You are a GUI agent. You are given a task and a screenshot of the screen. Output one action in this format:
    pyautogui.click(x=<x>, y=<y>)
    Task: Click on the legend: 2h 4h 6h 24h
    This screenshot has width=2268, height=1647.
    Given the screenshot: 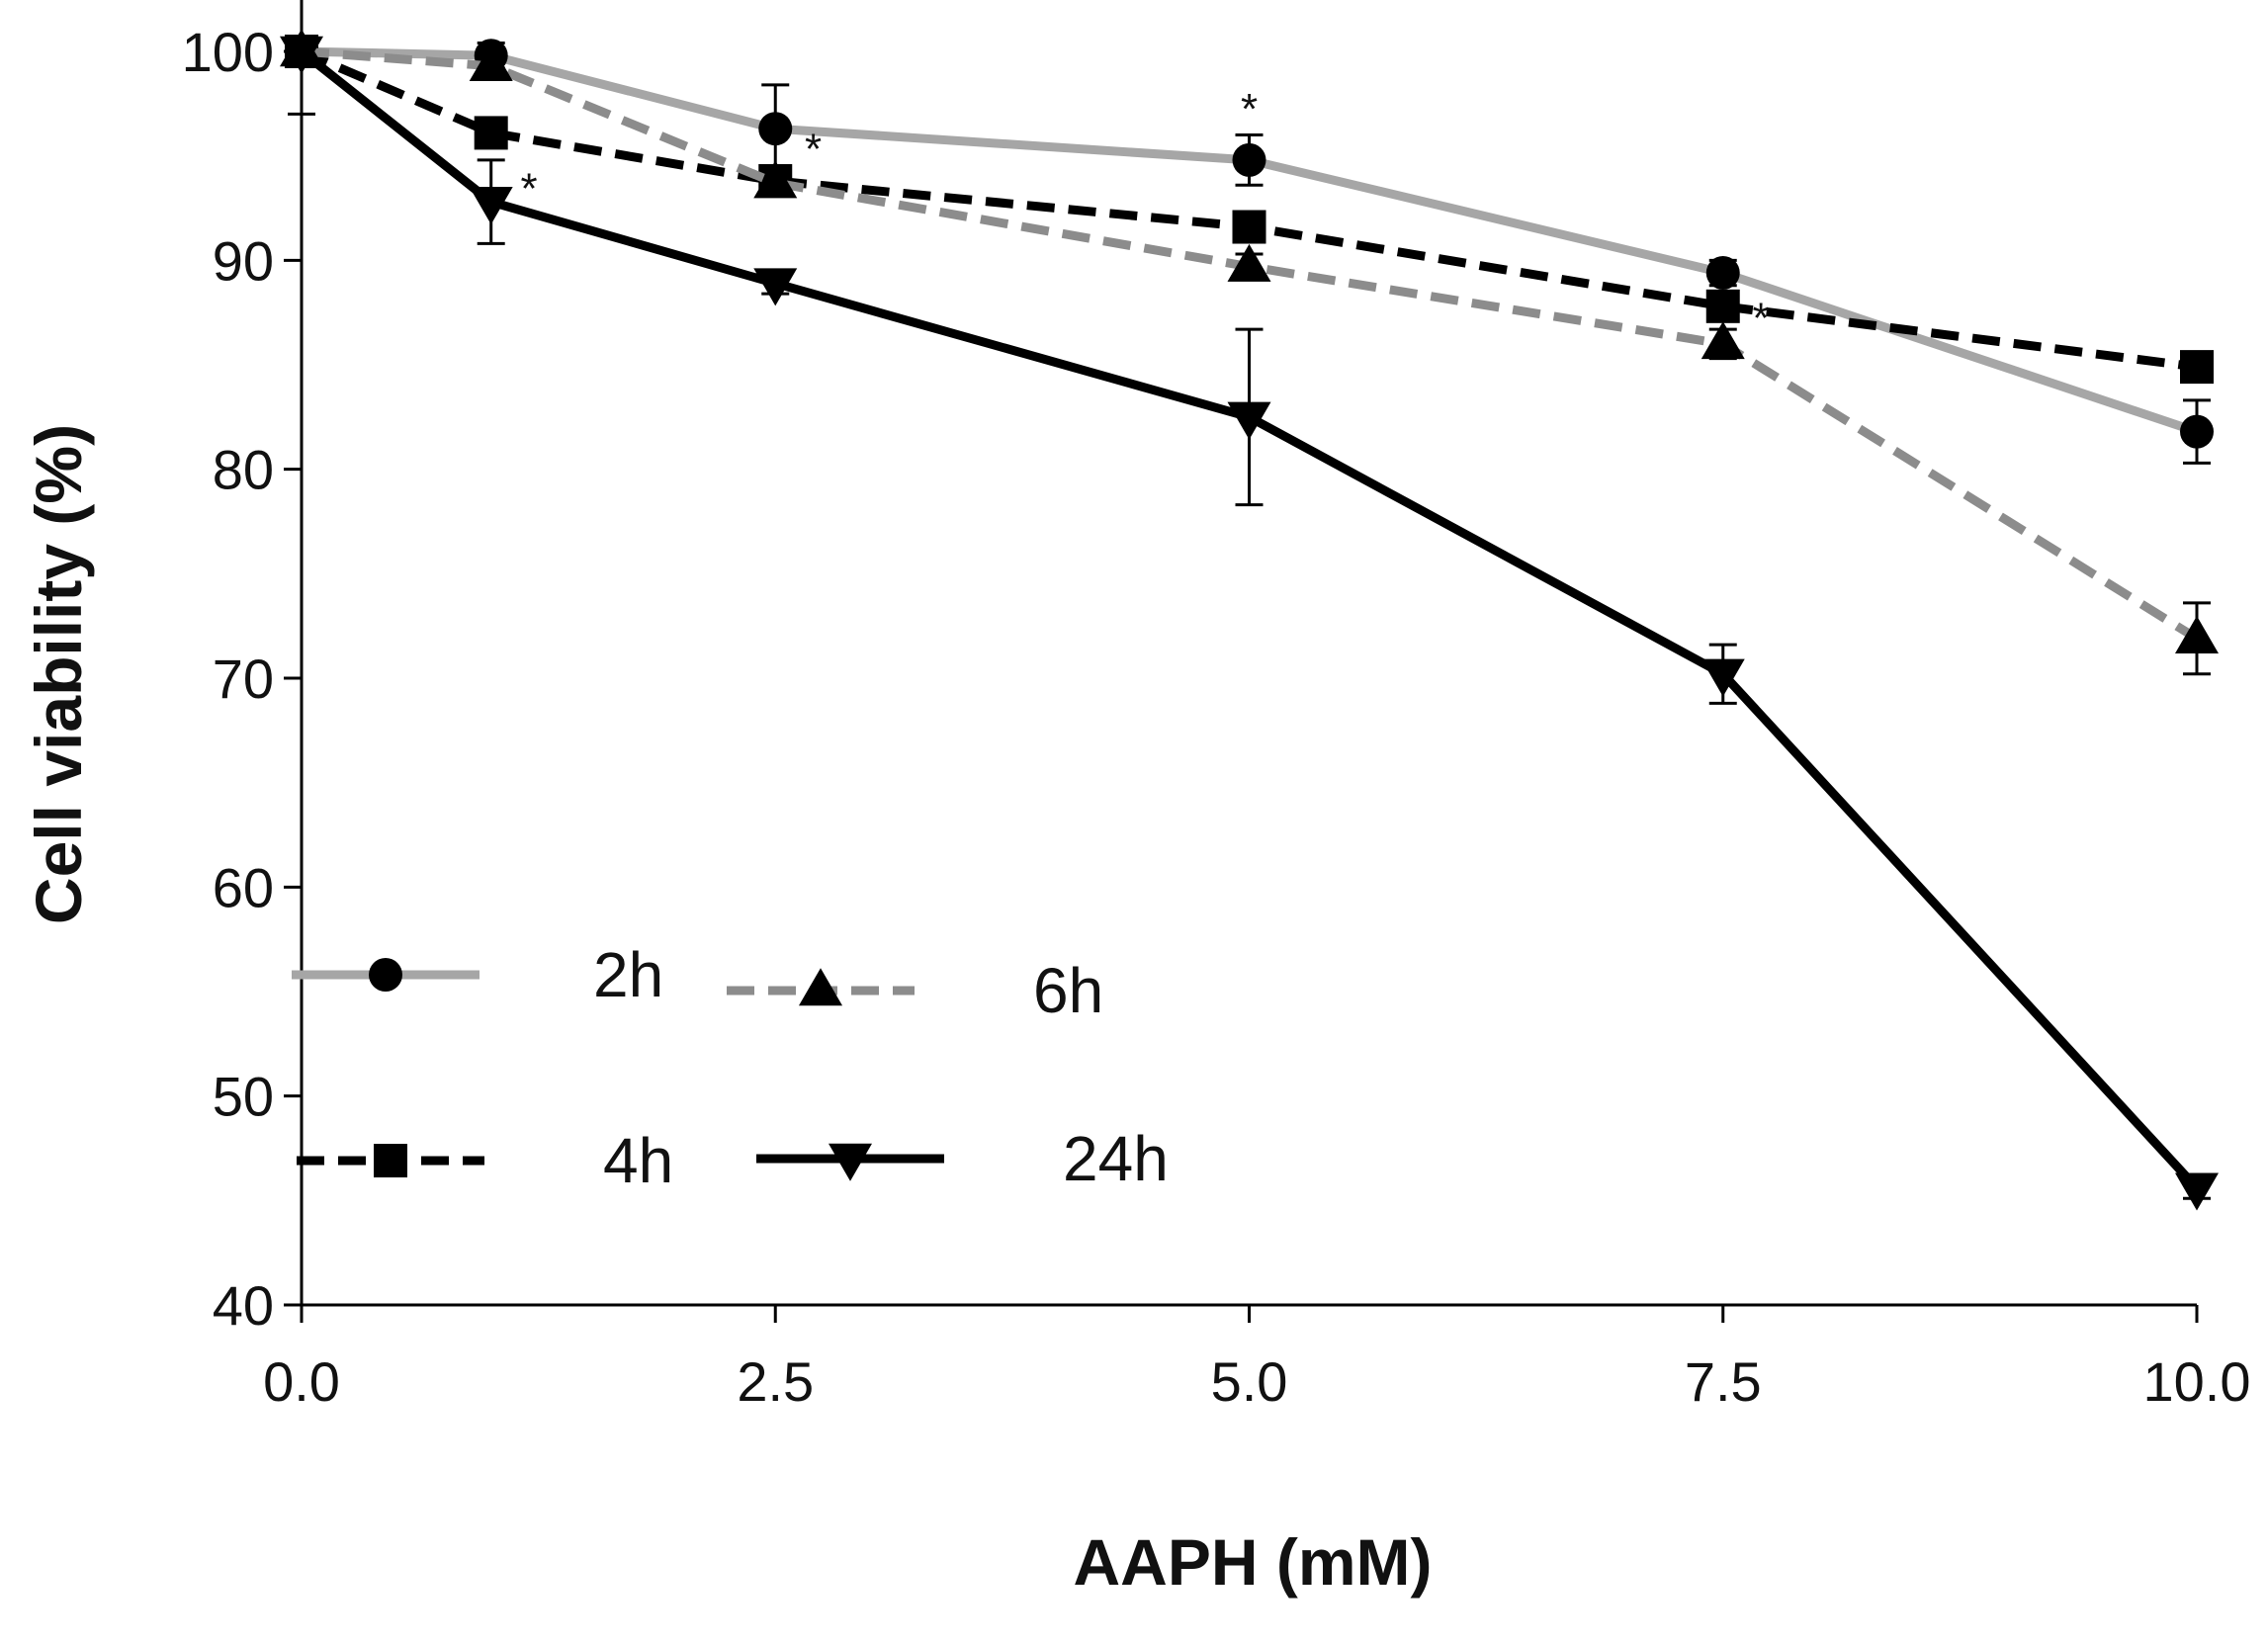 What is the action you would take?
    pyautogui.click(x=730, y=1067)
    